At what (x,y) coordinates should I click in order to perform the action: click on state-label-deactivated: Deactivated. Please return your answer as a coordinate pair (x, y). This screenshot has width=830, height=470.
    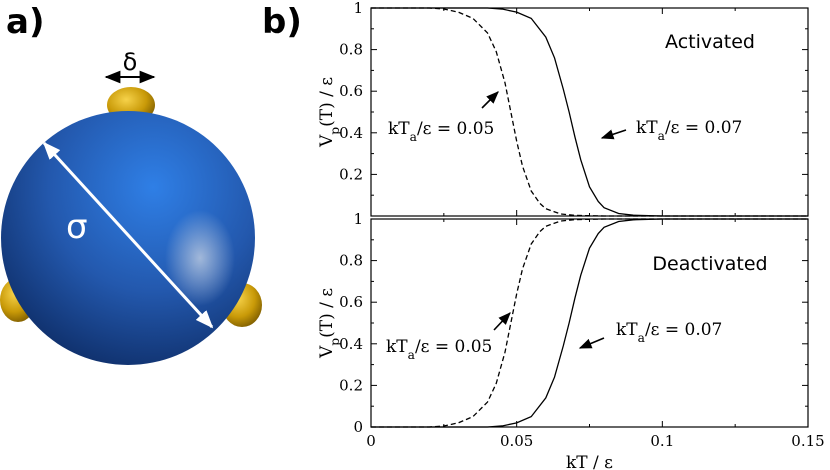
    Looking at the image, I should click on (709, 264).